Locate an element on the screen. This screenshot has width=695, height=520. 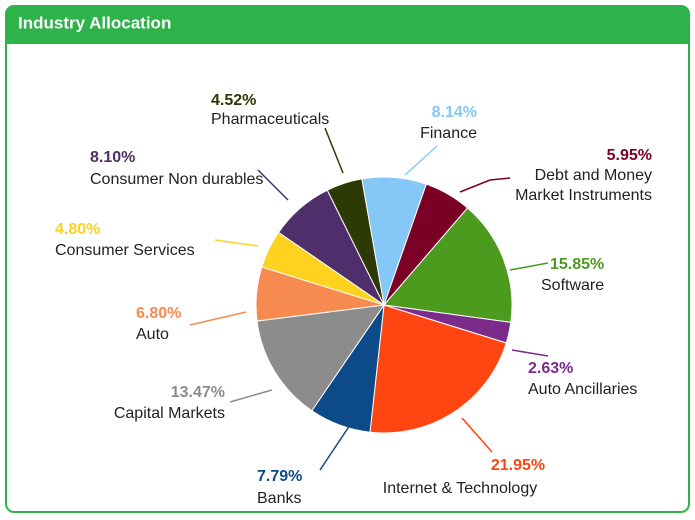
slice-label: Finance is located at coordinates (448, 133).